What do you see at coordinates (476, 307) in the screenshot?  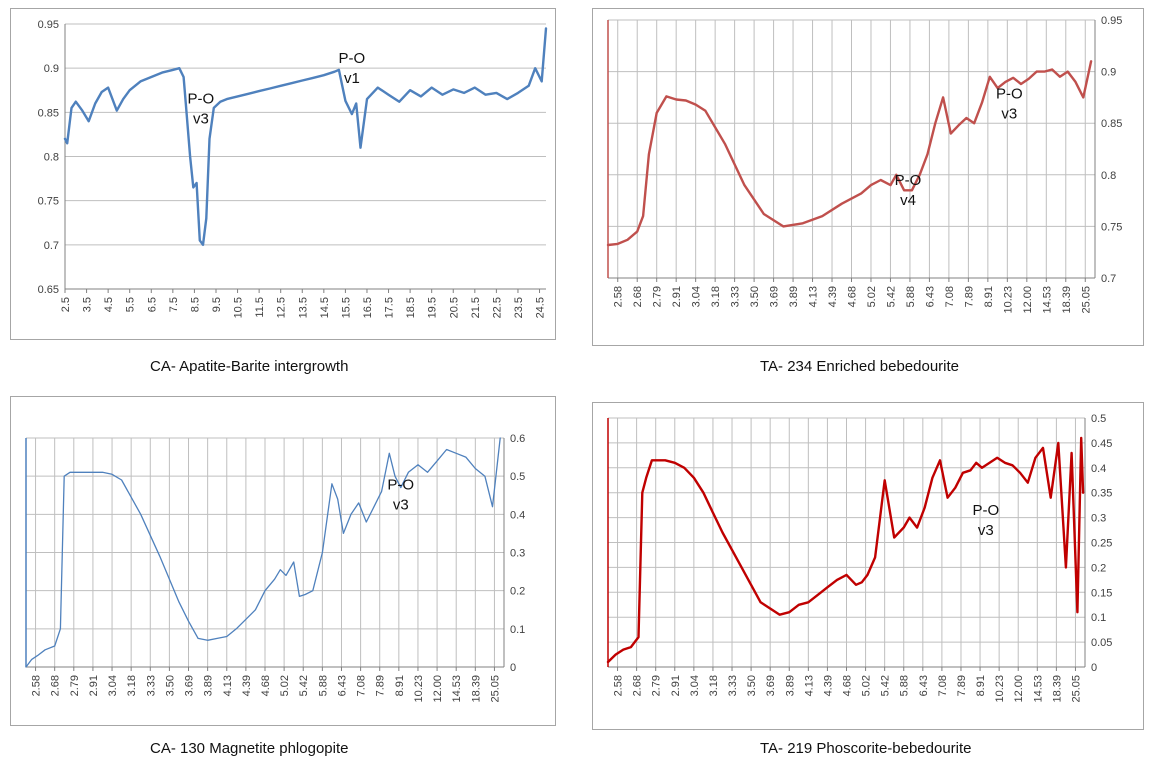 I see `x-tick-label: 21.5` at bounding box center [476, 307].